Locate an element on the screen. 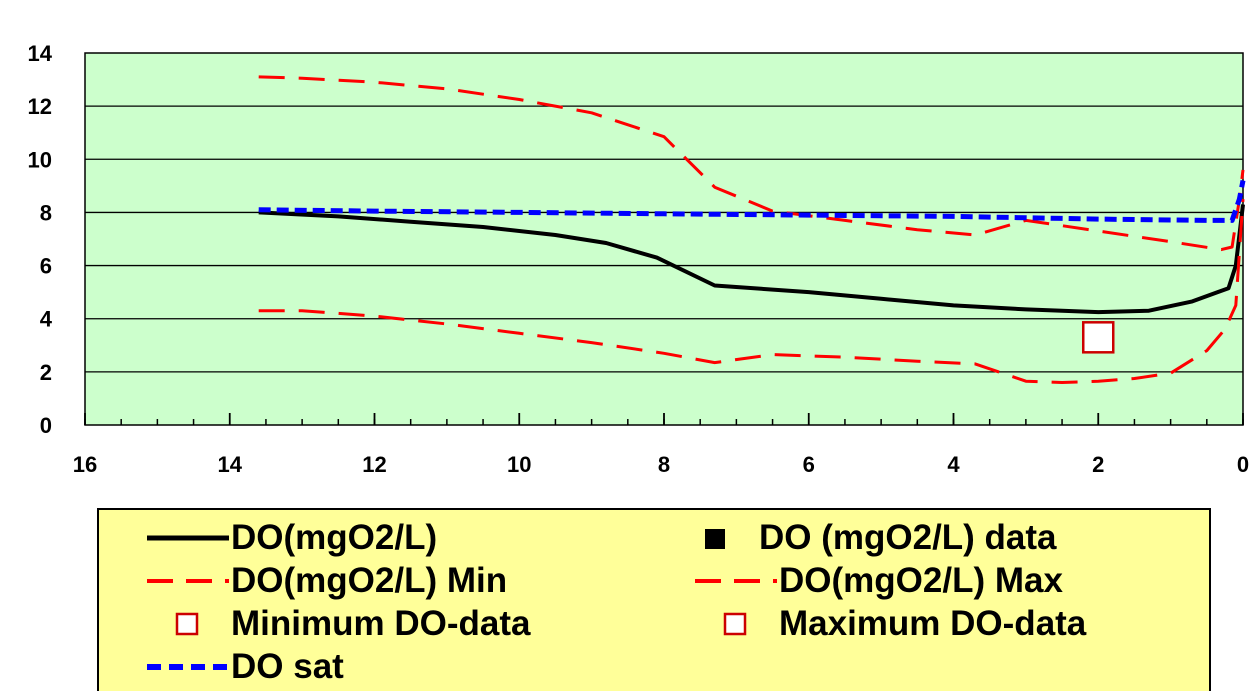 This screenshot has width=1257, height=691. legend-symbol-filled-square is located at coordinates (715, 539).